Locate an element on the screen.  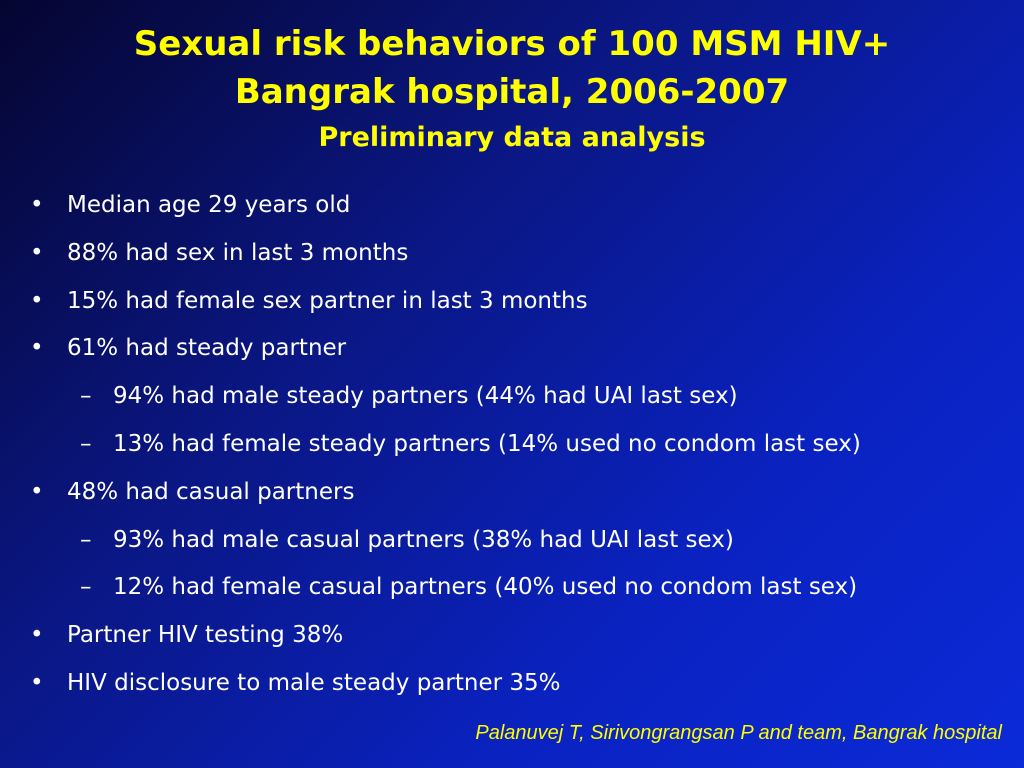
bullet-text: Median age 29 years old is located at coordinates (209, 205).